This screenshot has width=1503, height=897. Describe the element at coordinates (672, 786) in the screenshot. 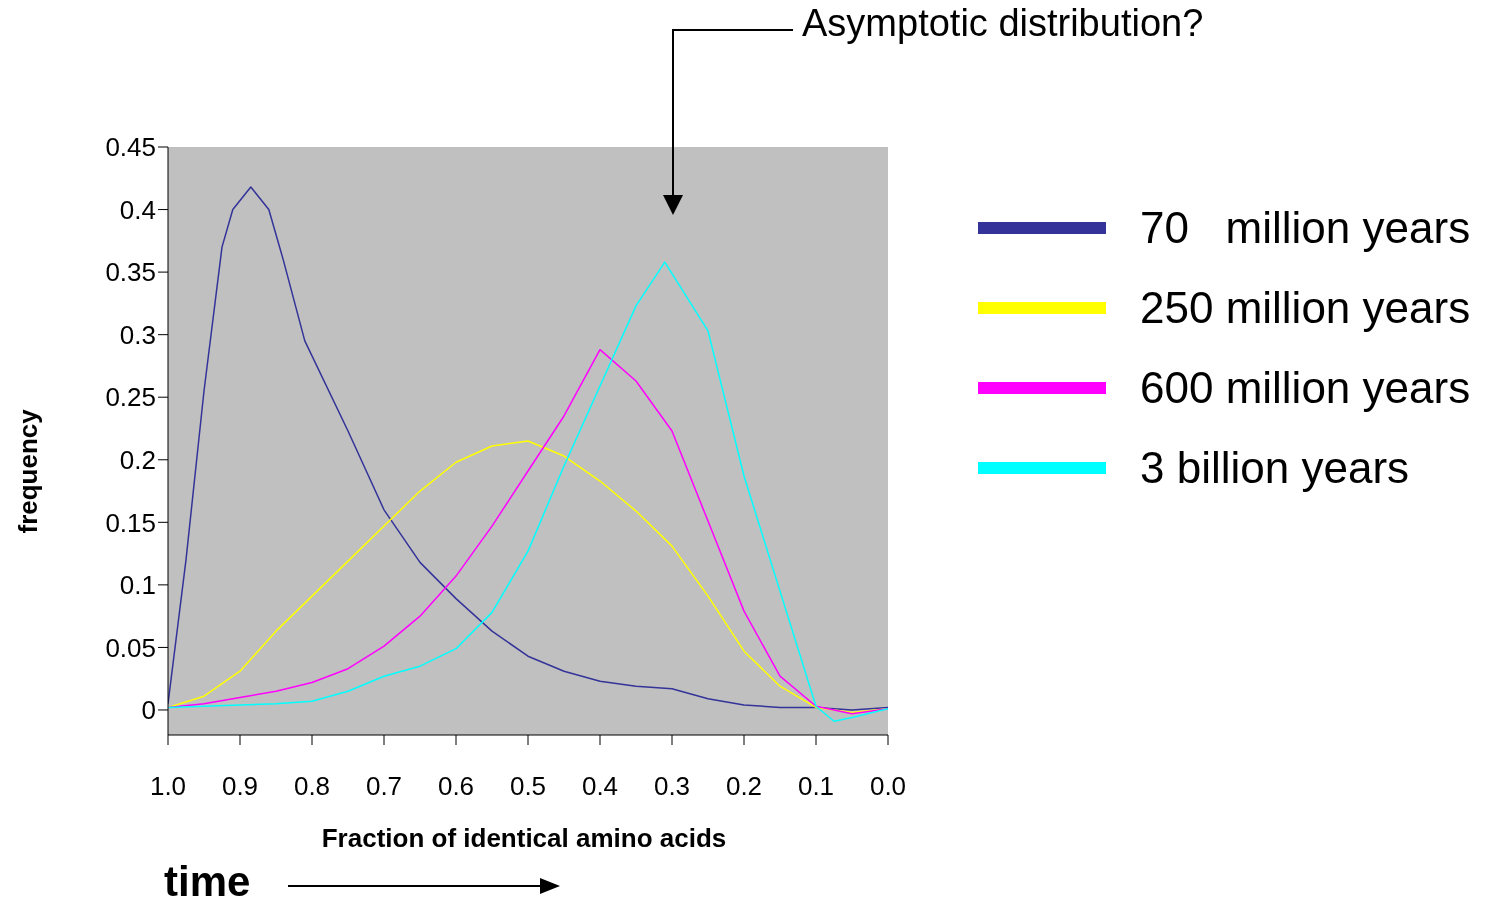

I see `x-tick-label: 0.3` at that location.